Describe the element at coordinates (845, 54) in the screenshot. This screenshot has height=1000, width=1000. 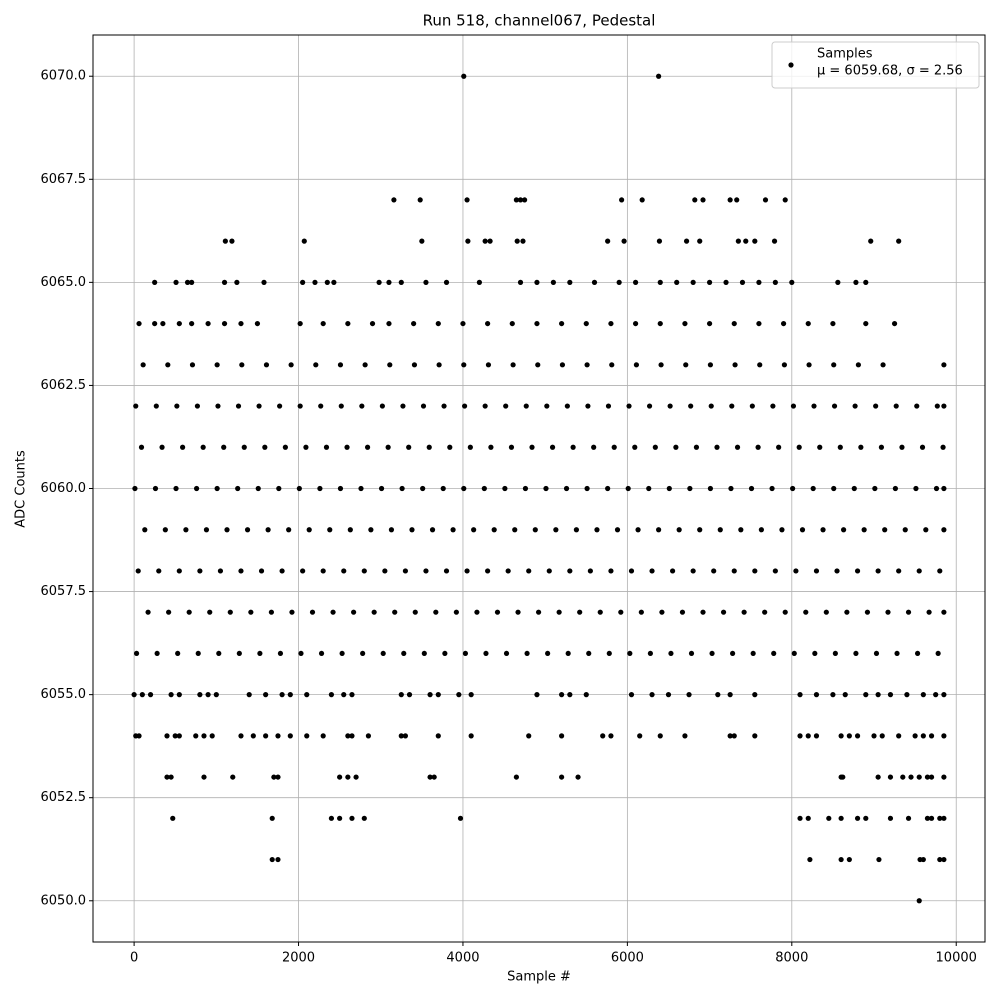
I see `legend-label: Samples` at that location.